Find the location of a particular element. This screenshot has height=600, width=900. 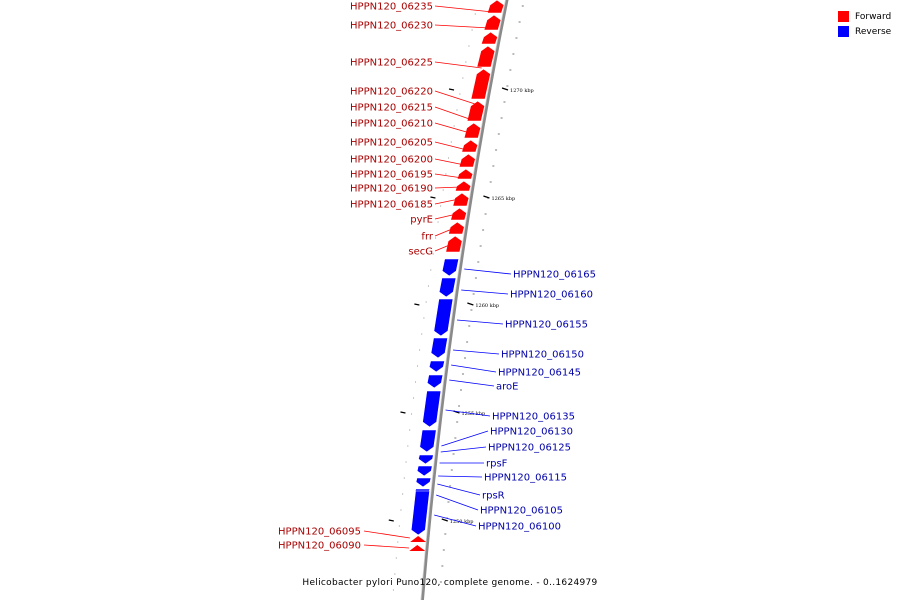

forward-gene-label: HPPN120_06090 is located at coordinates (319, 546).